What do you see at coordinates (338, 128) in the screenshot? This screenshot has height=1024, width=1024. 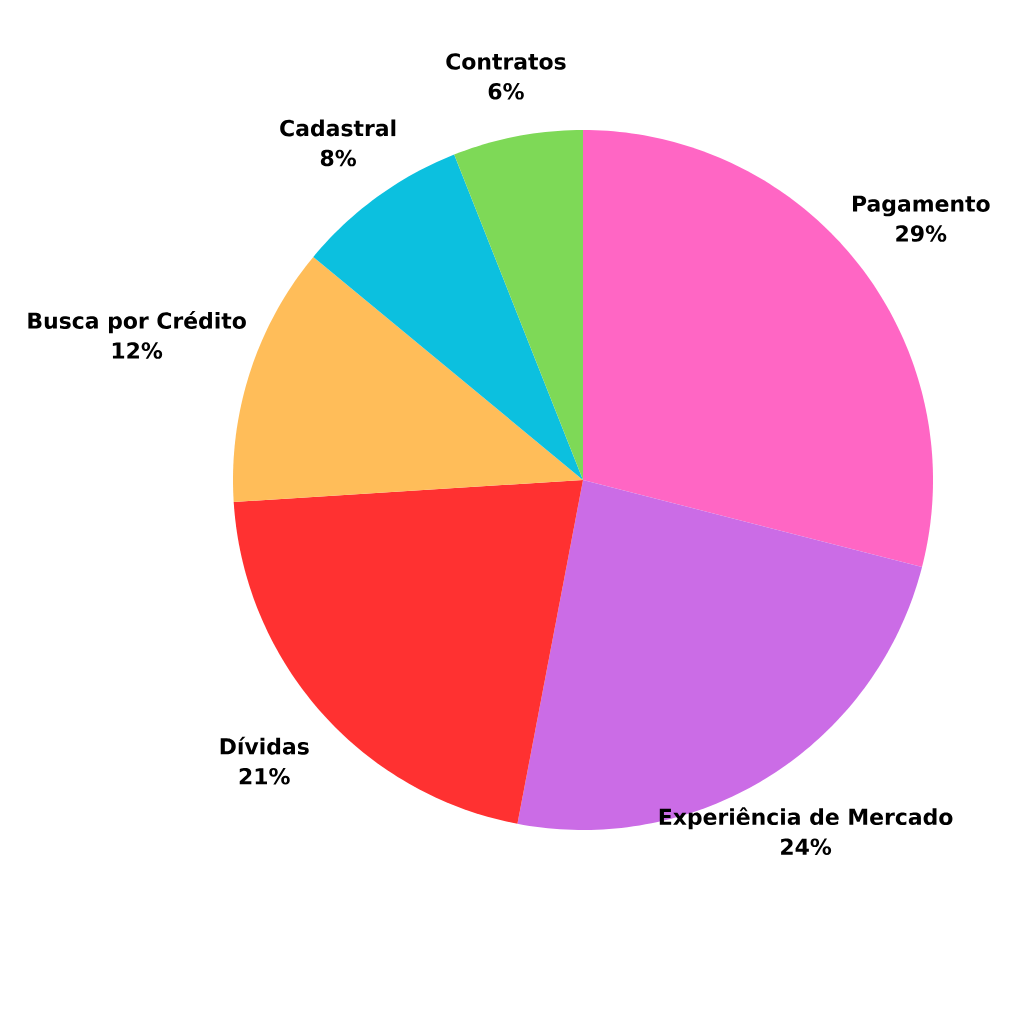 I see `slice-label: Cadastral` at bounding box center [338, 128].